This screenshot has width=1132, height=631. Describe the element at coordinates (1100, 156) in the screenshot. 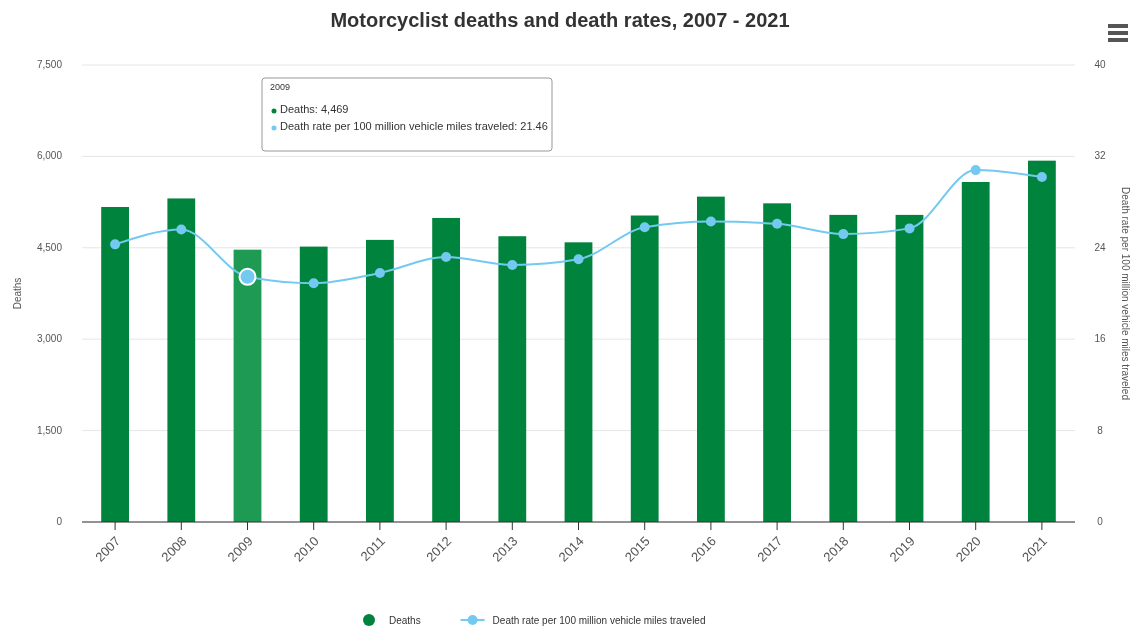

I see `y2-tick-label: 32` at that location.